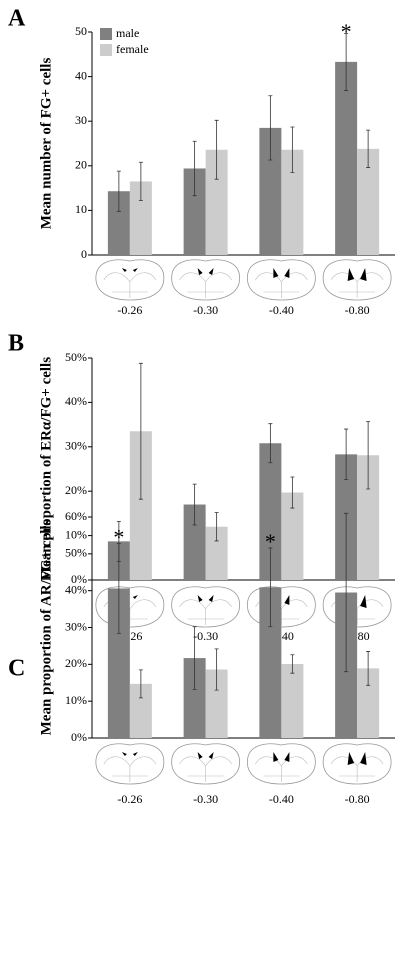  What do you see at coordinates (46, 627) in the screenshot?
I see `y-axis-label: Mean proportion of AR/FG+ cells` at bounding box center [46, 627].